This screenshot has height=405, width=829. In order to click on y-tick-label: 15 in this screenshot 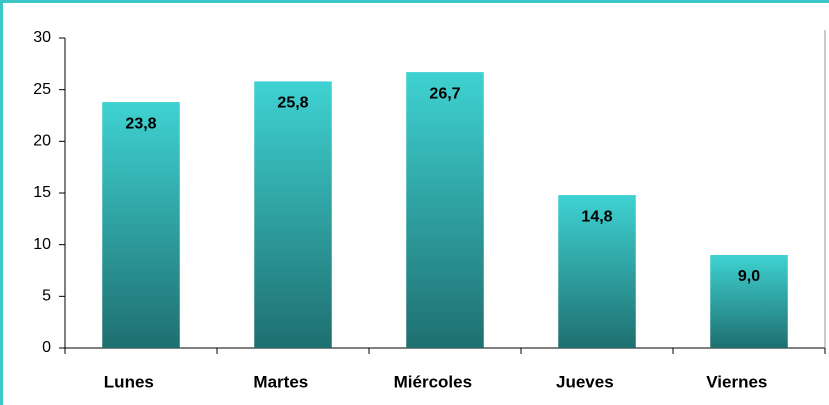, I will do `click(42, 192)`.